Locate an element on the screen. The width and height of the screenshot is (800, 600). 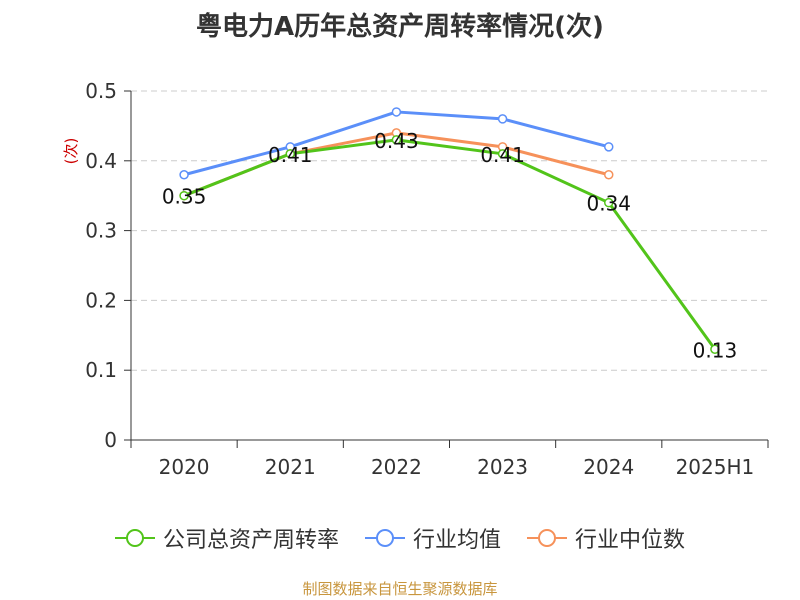
x-tick-label: 2023 is located at coordinates (502, 467).